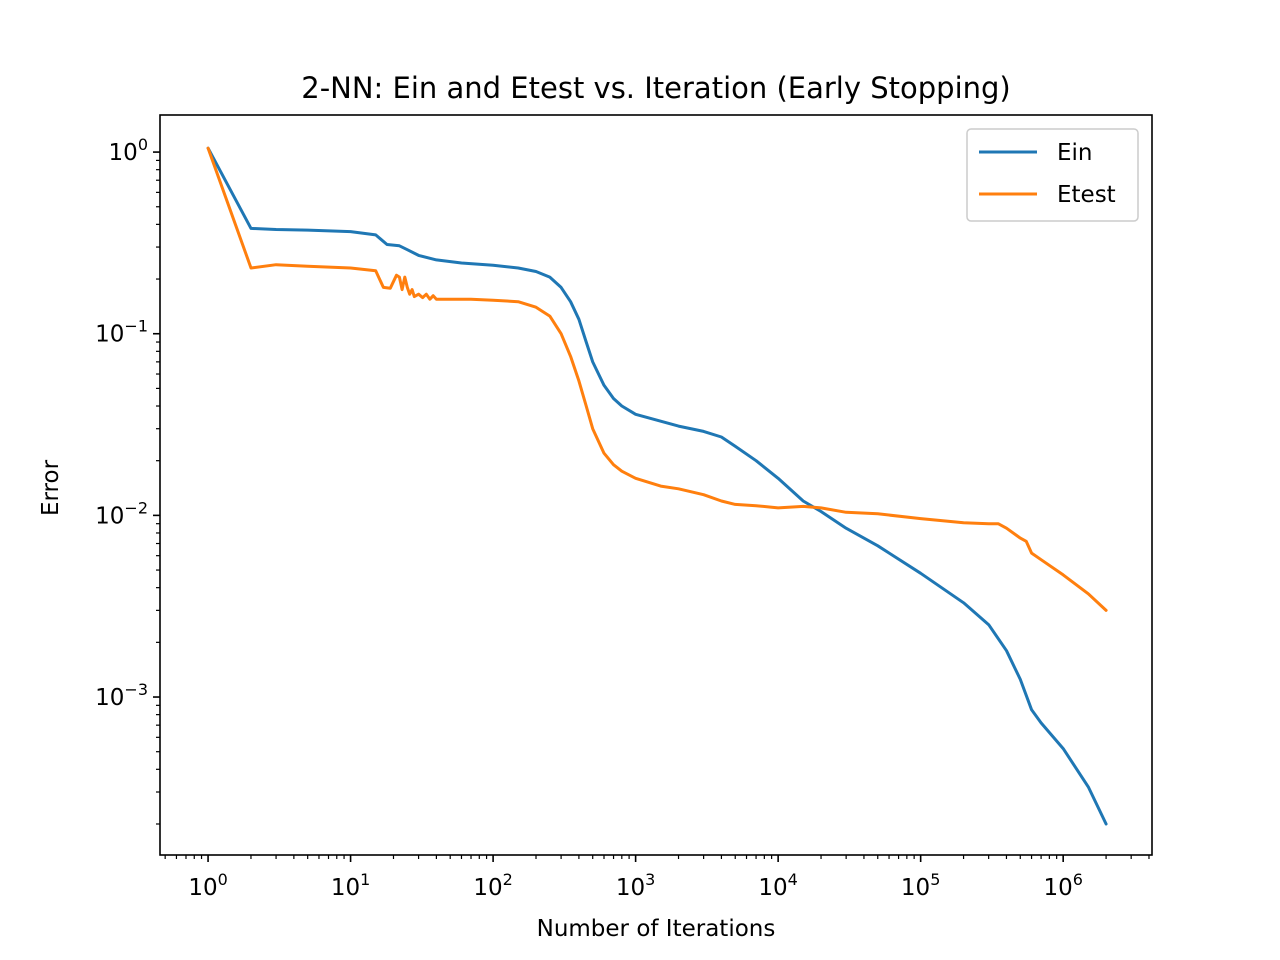 This screenshot has width=1280, height=960. Describe the element at coordinates (1086, 195) in the screenshot. I see `legend-label-etest: Etest` at that location.